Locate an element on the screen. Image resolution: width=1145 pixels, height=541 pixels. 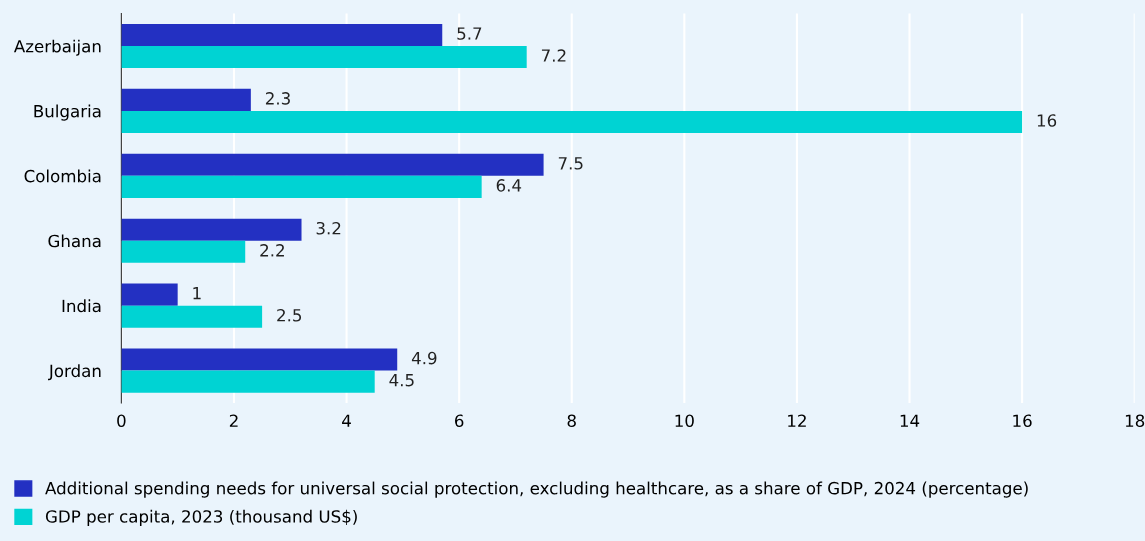
y-tick-label: India is located at coordinates (81, 306).